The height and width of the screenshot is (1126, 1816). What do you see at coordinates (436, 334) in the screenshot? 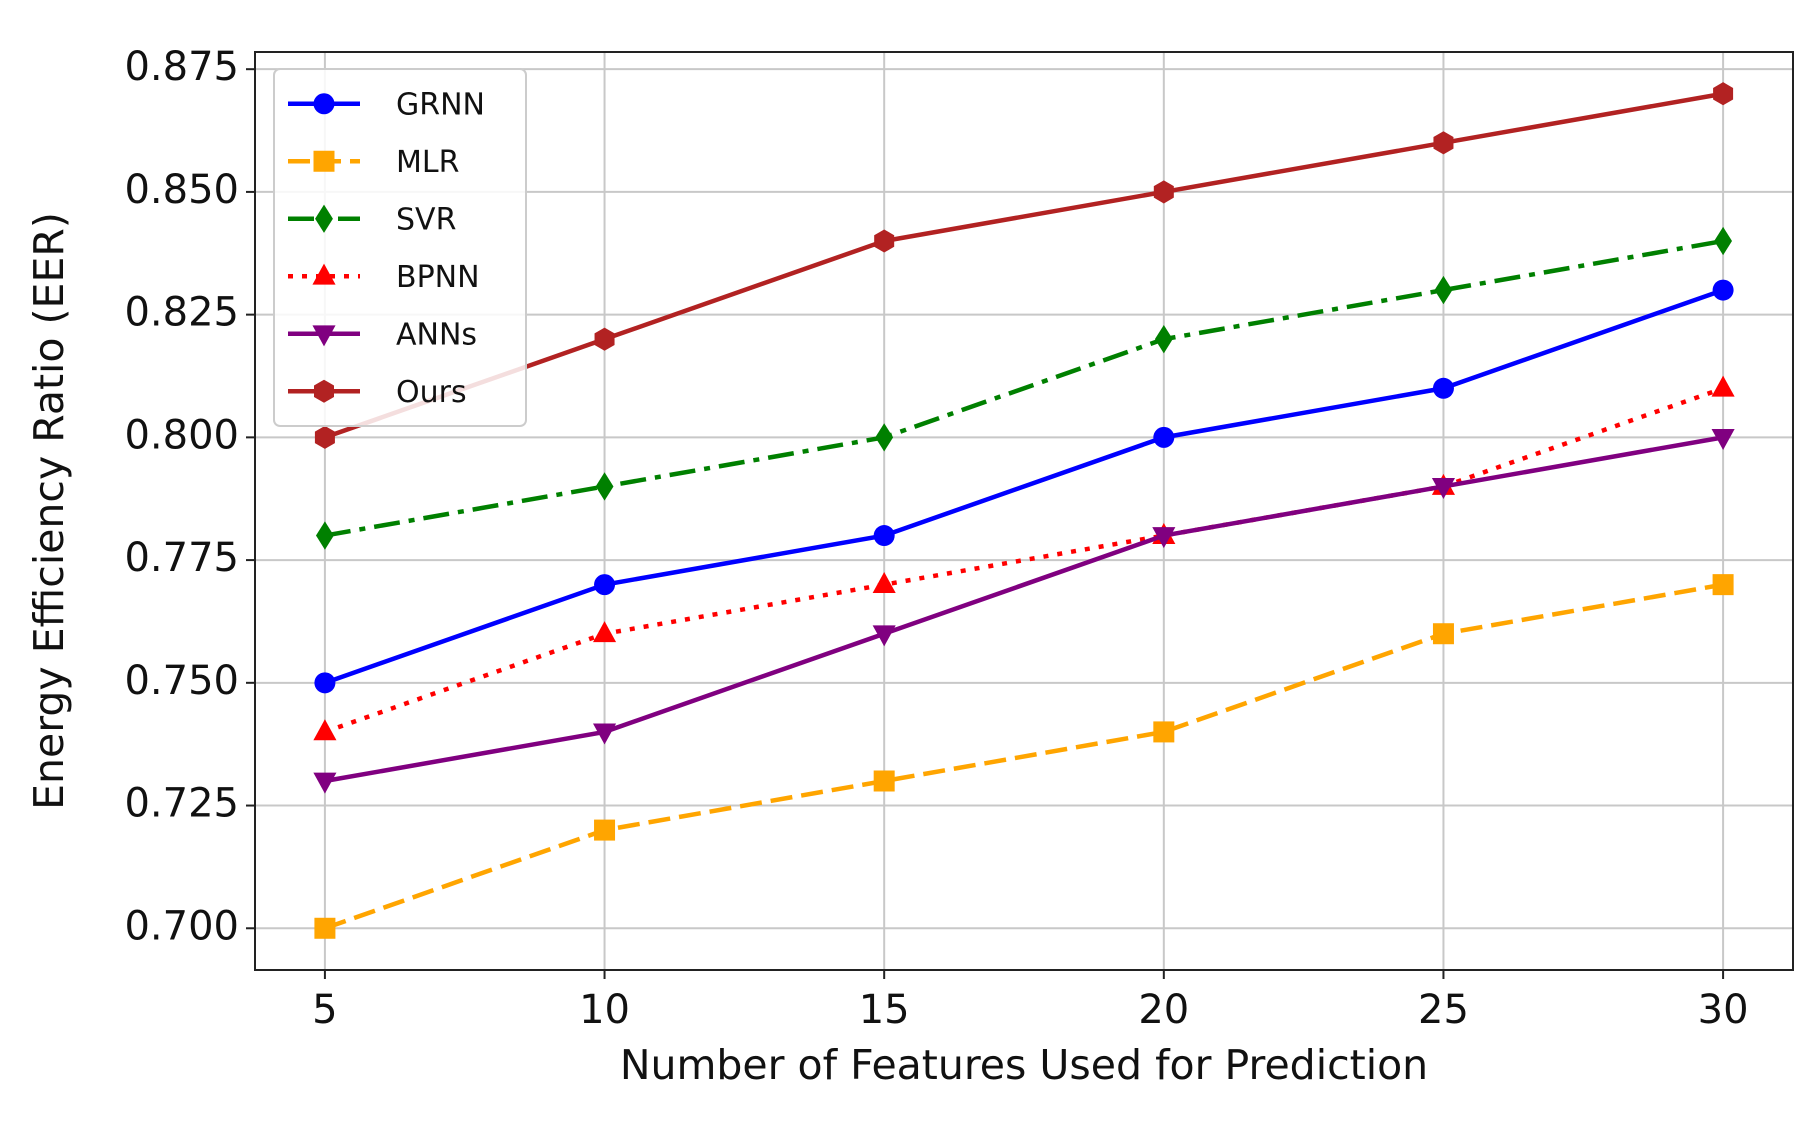
I see `legend-label: ANNs` at bounding box center [436, 334].